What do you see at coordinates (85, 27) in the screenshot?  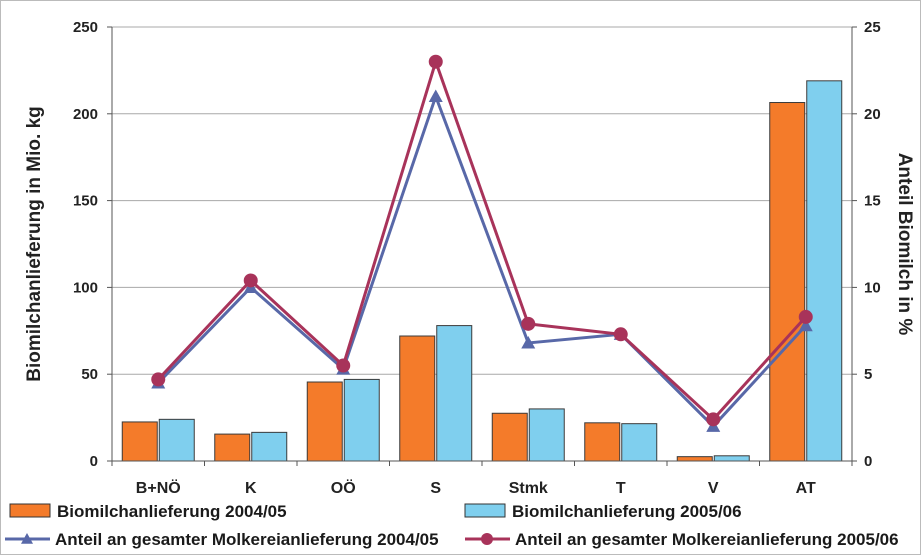 I see `y-tick-label: 250` at bounding box center [85, 27].